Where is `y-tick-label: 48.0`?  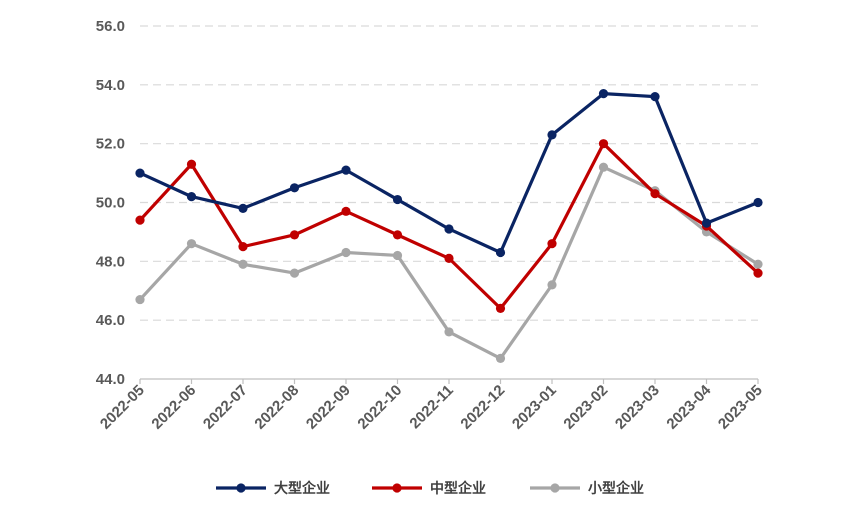
y-tick-label: 48.0 is located at coordinates (110, 261).